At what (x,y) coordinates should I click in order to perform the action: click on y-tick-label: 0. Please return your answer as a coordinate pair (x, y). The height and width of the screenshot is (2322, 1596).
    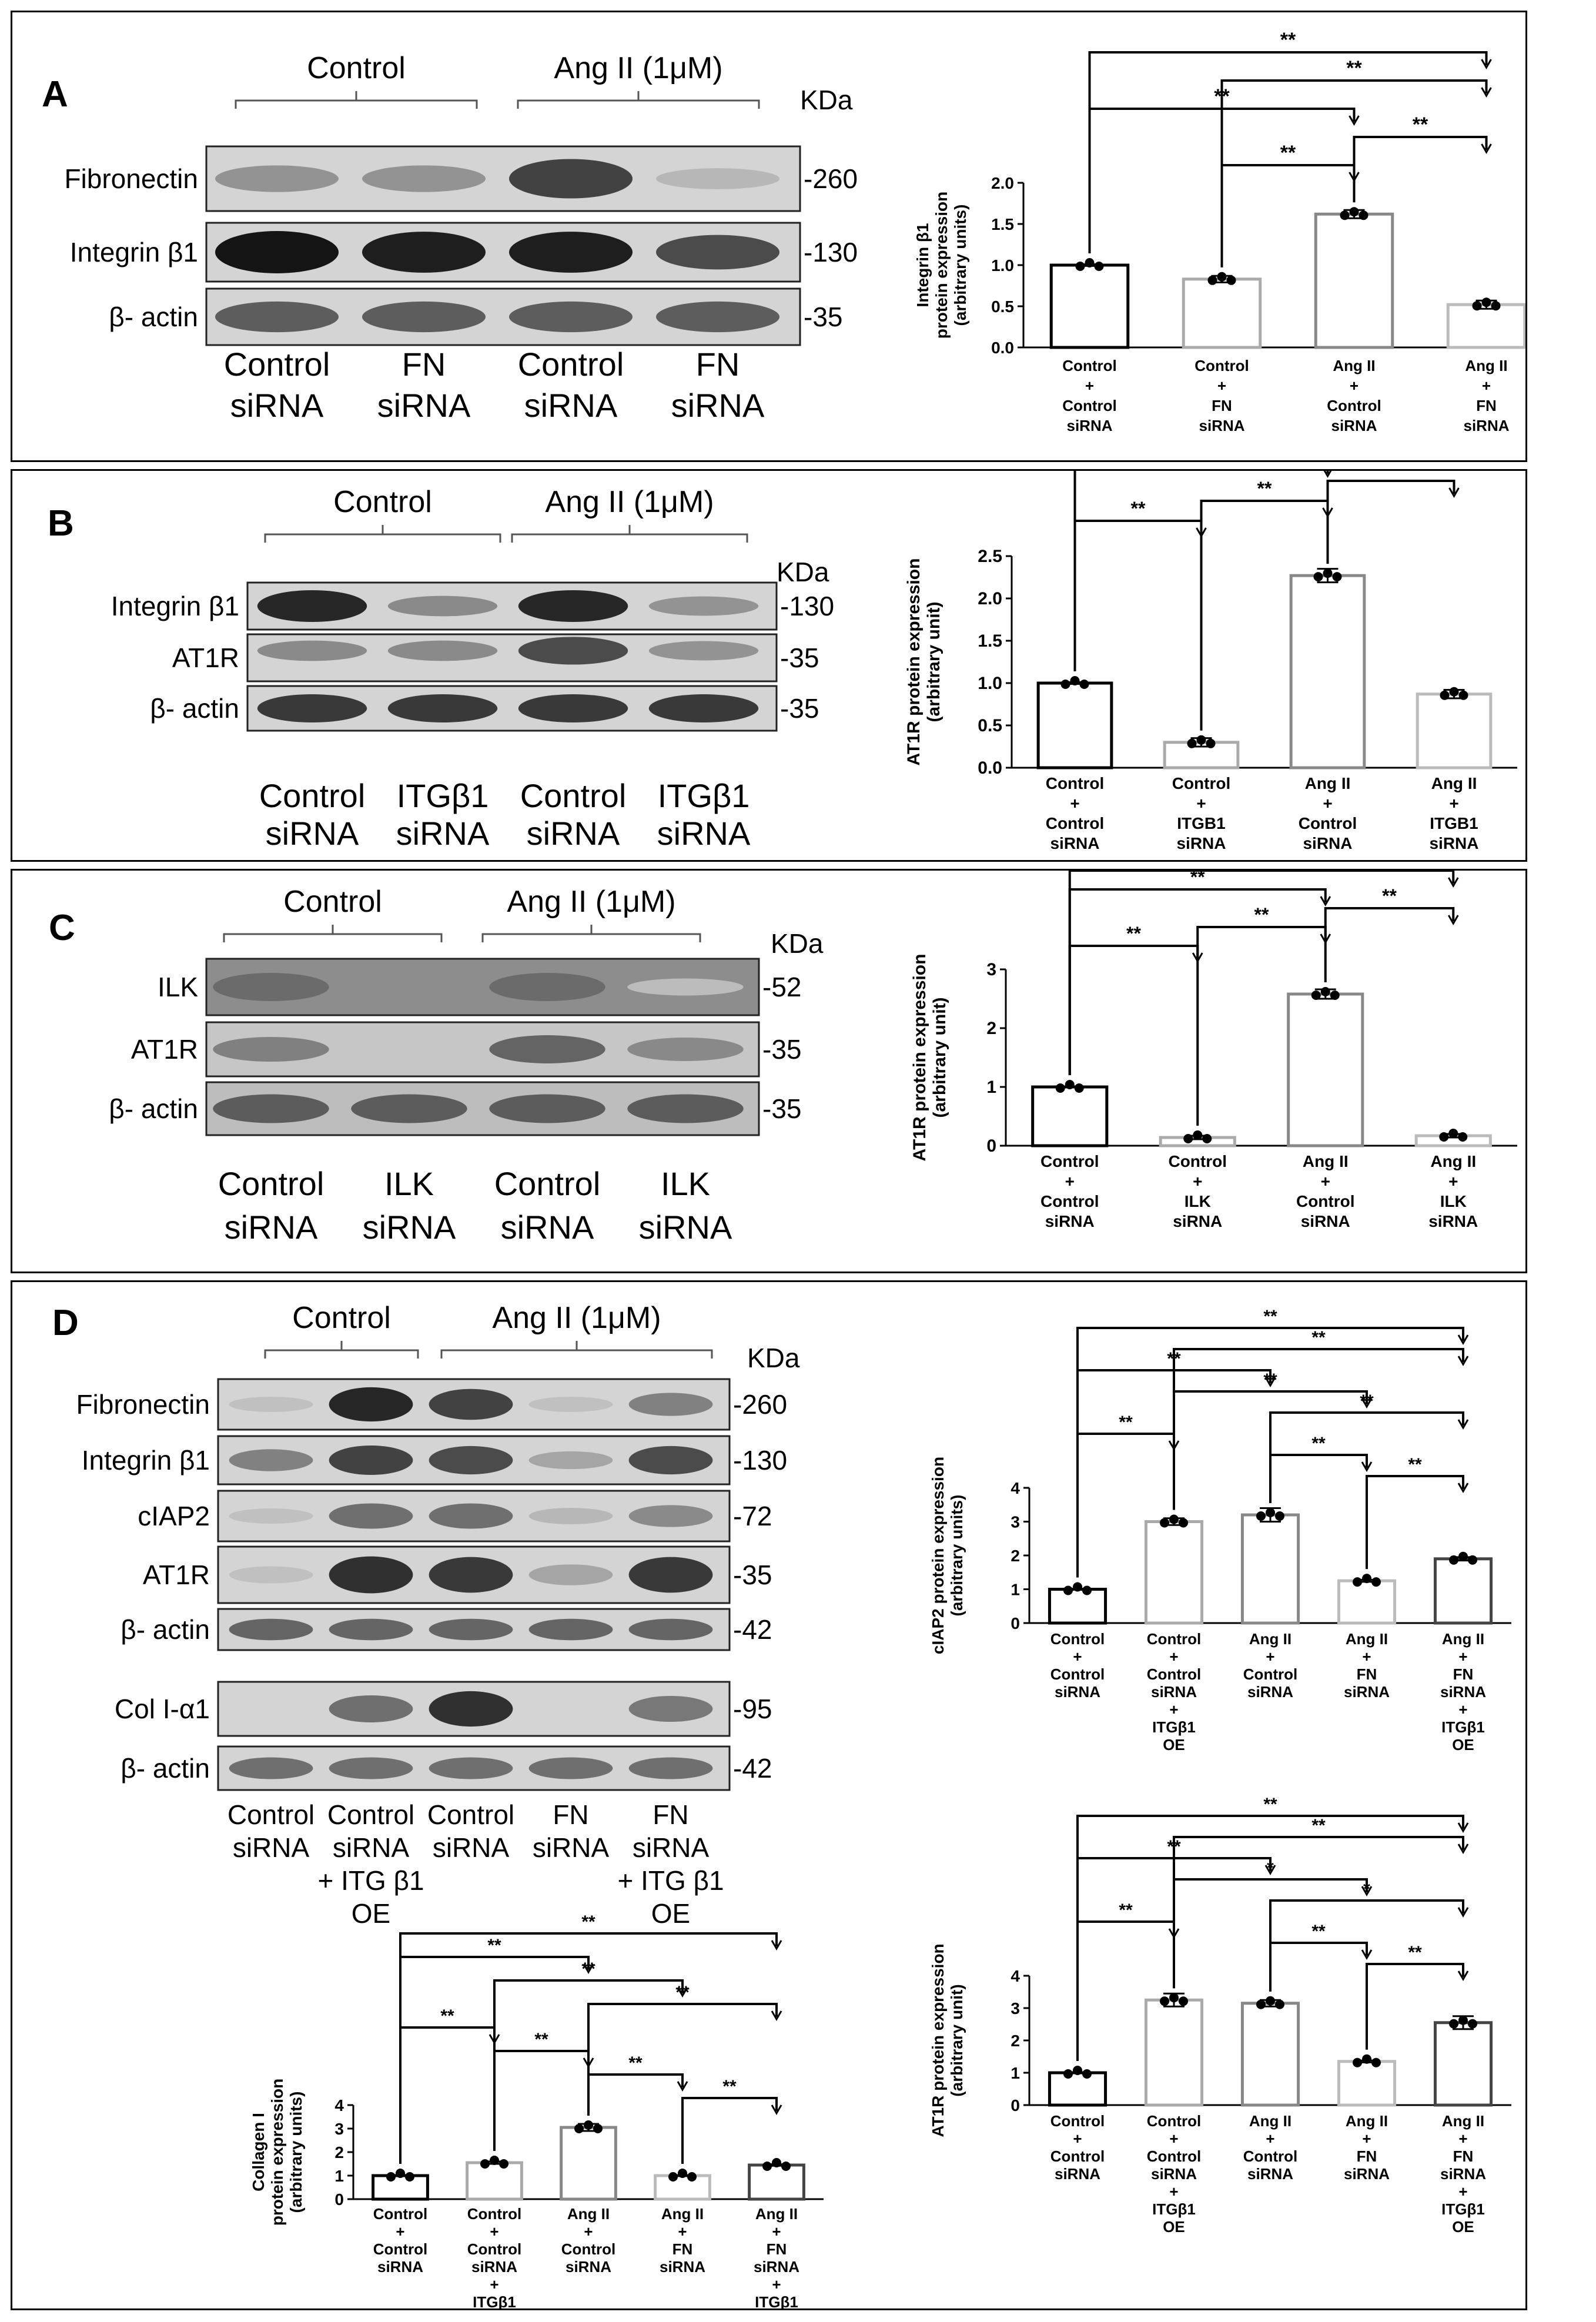
    Looking at the image, I should click on (1015, 2105).